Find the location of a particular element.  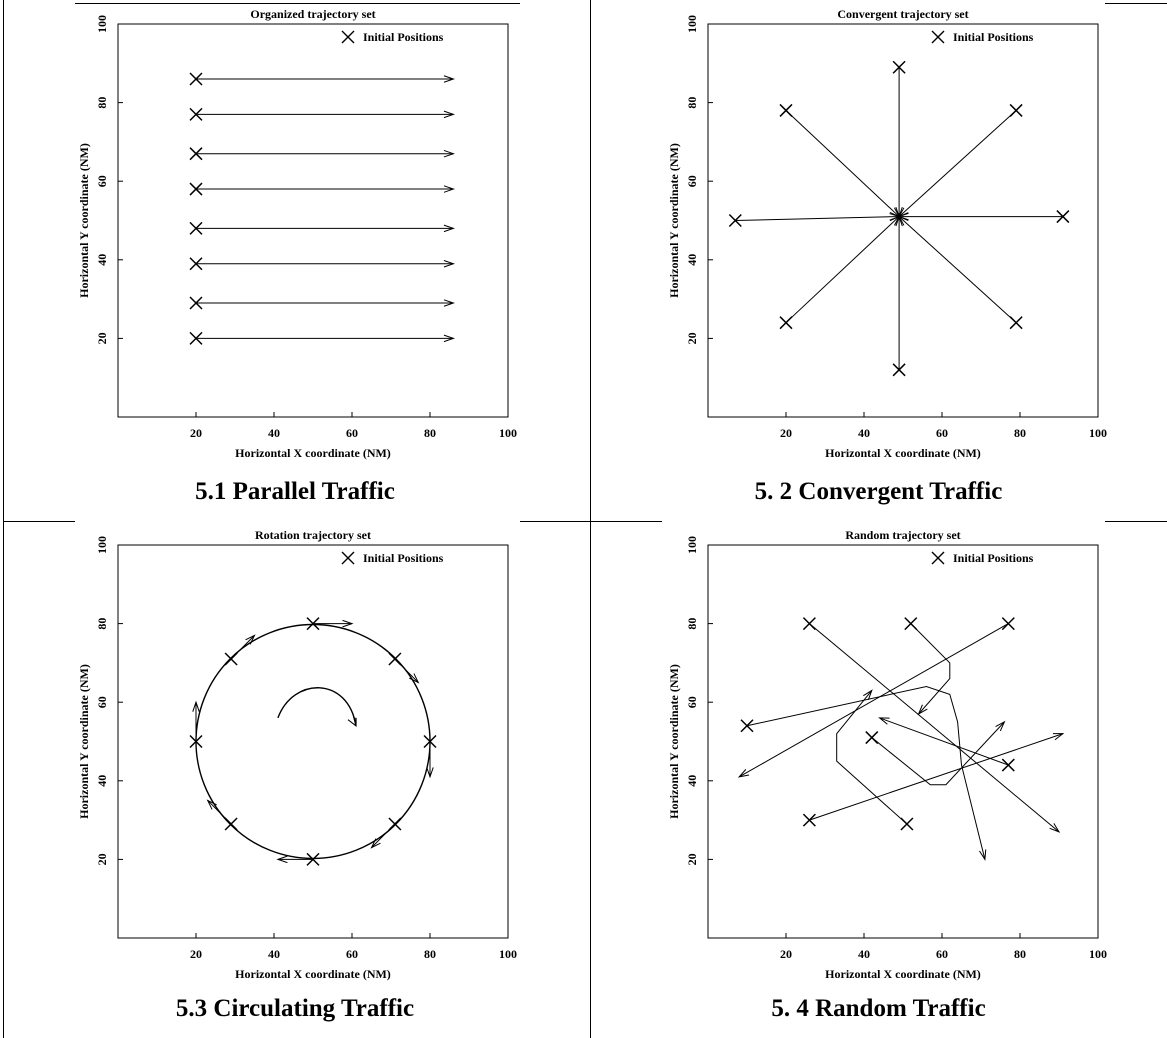

x-tick-label: 100 is located at coordinates (1098, 954).